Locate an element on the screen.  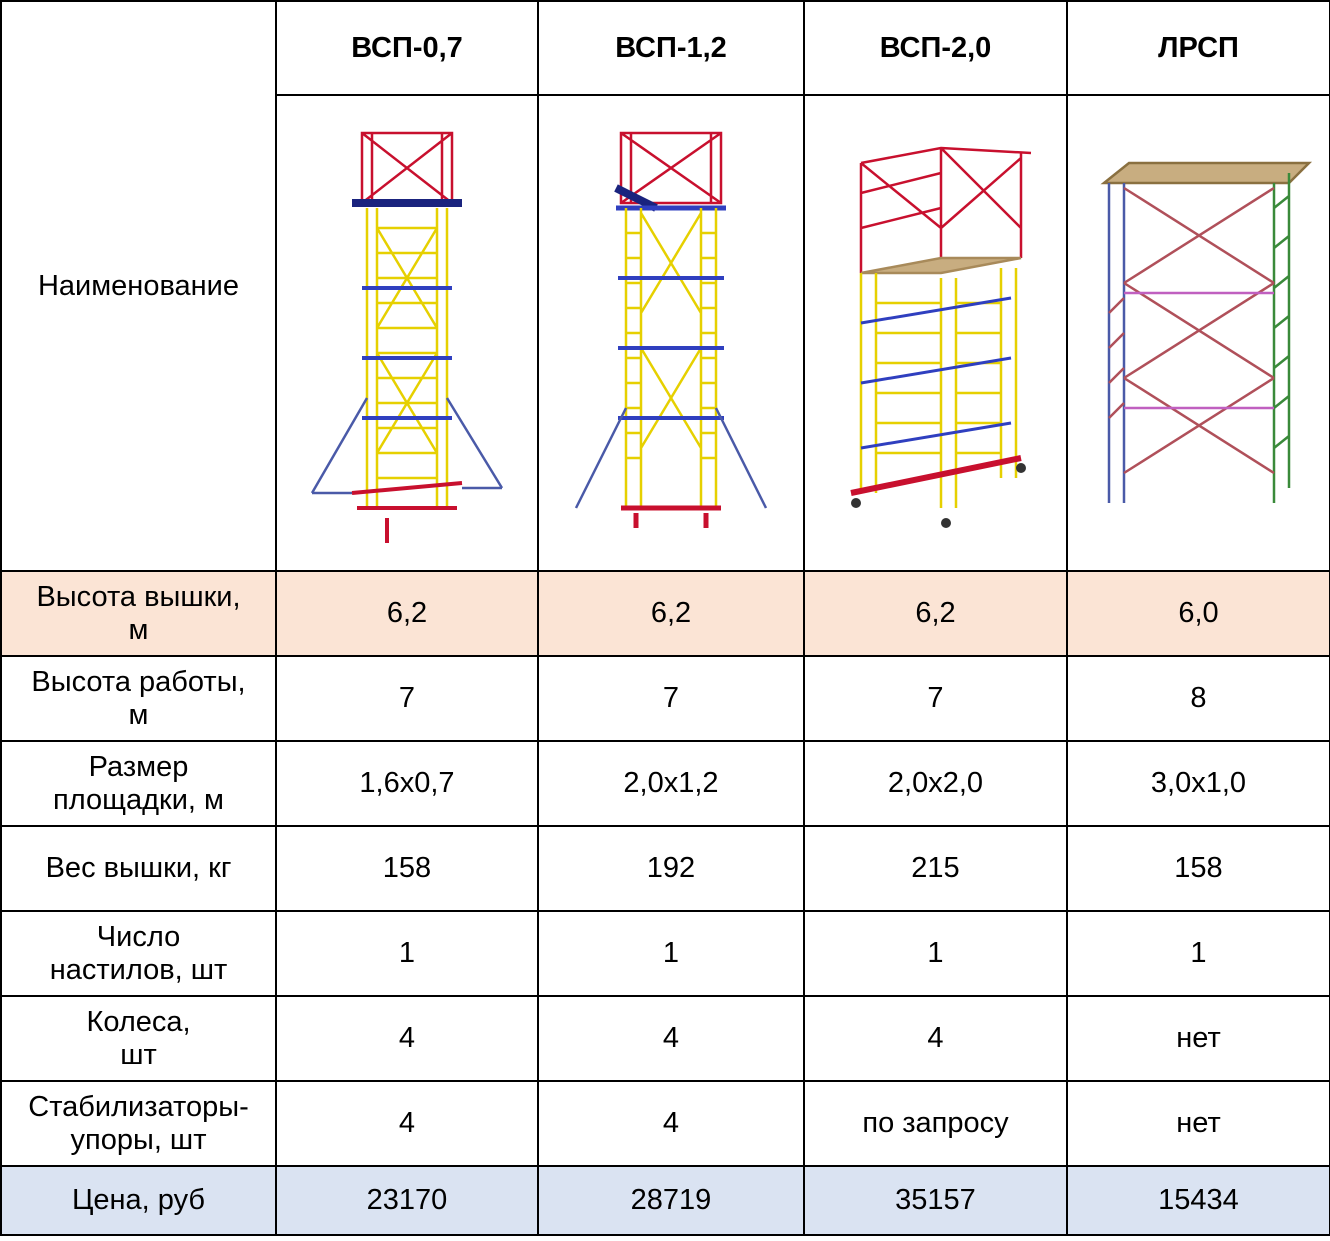
name-label: Наименование is located at coordinates (138, 285).